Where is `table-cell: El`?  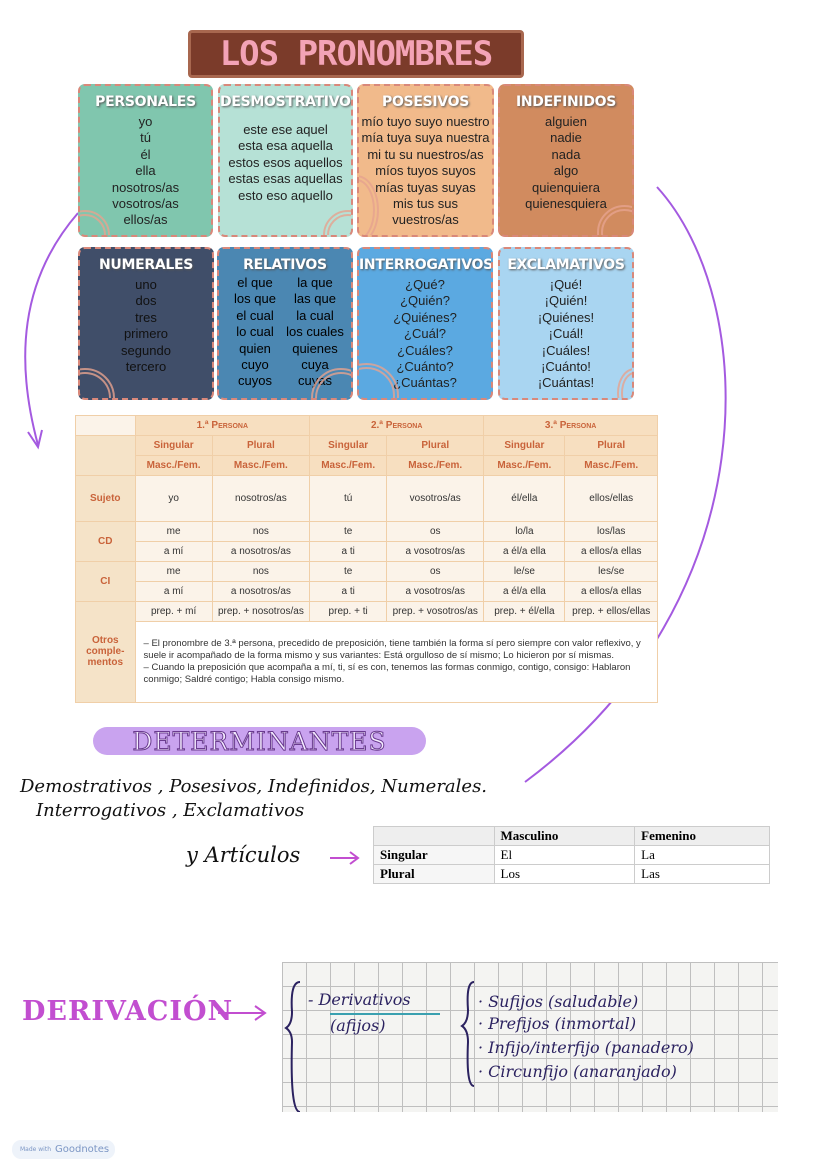
table-cell: El is located at coordinates (564, 855).